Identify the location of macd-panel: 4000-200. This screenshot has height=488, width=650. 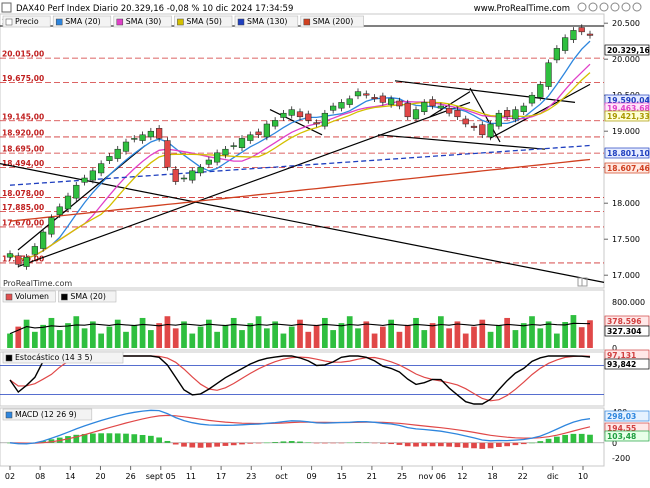
(315, 435).